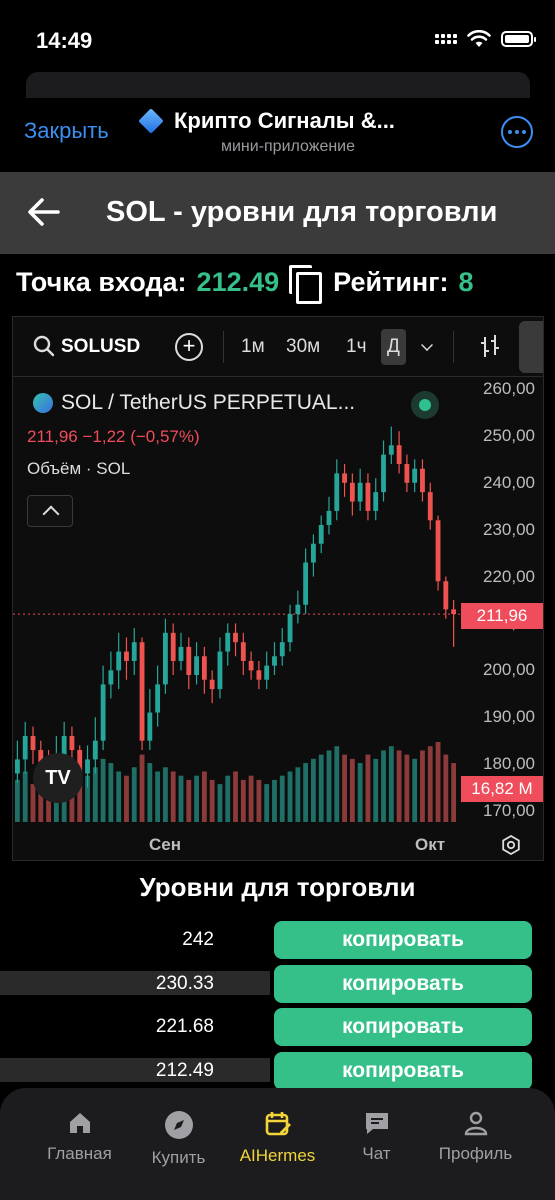  I want to click on status-icons, so click(485, 39).